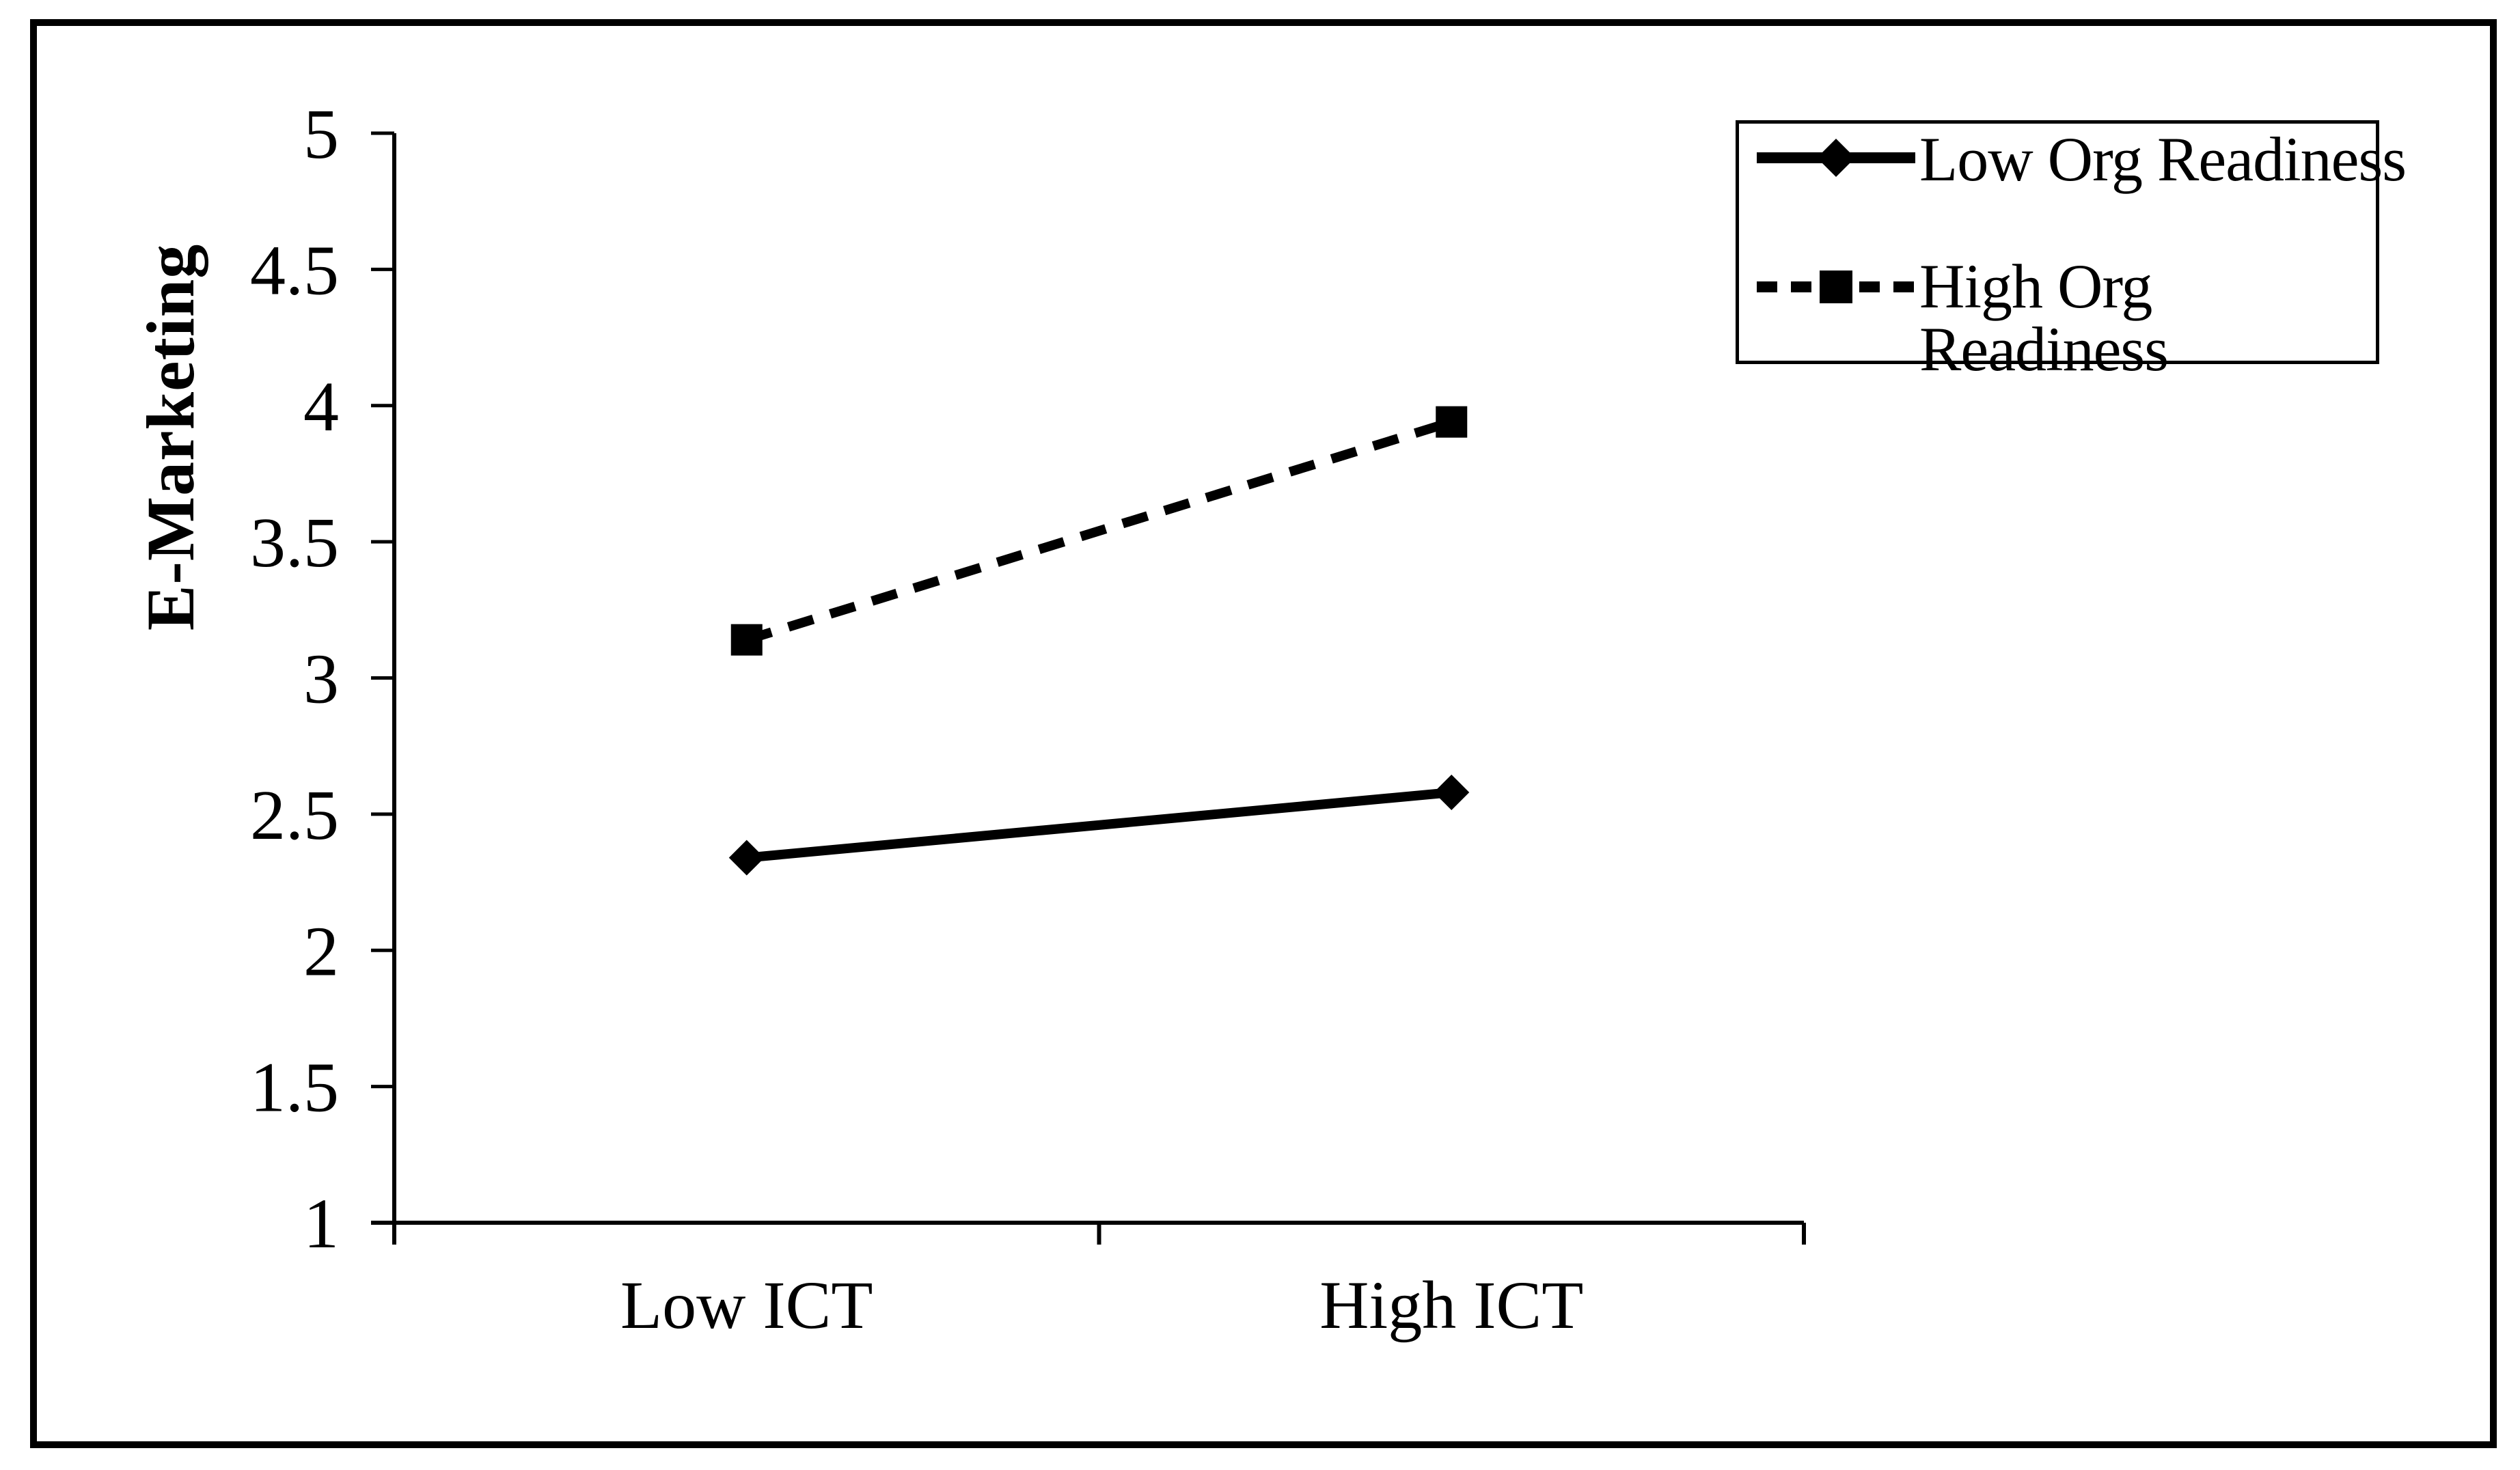  I want to click on y-tick-label: 3, so click(321, 679).